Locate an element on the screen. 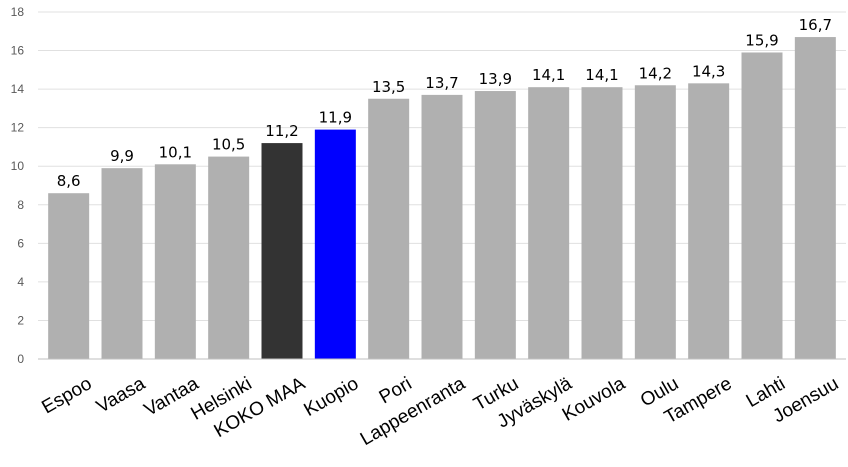 Image resolution: width=848 pixels, height=467 pixels. data-label: 9,9 is located at coordinates (122, 156).